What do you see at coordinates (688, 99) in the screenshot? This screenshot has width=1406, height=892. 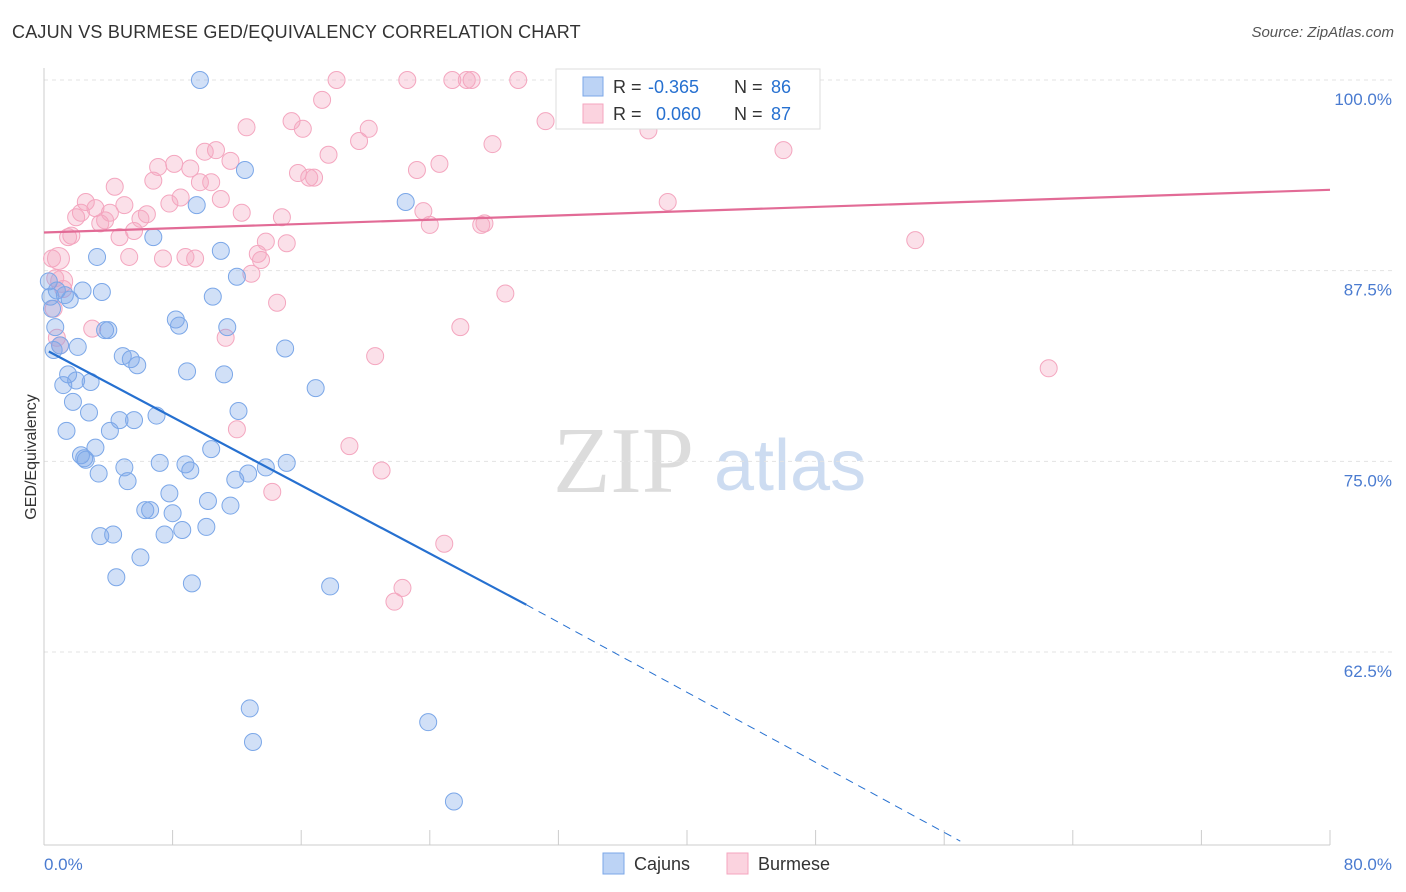 I see `stats-box: R = -0.365 N = 86 R = 0.060 N = 87` at bounding box center [688, 99].